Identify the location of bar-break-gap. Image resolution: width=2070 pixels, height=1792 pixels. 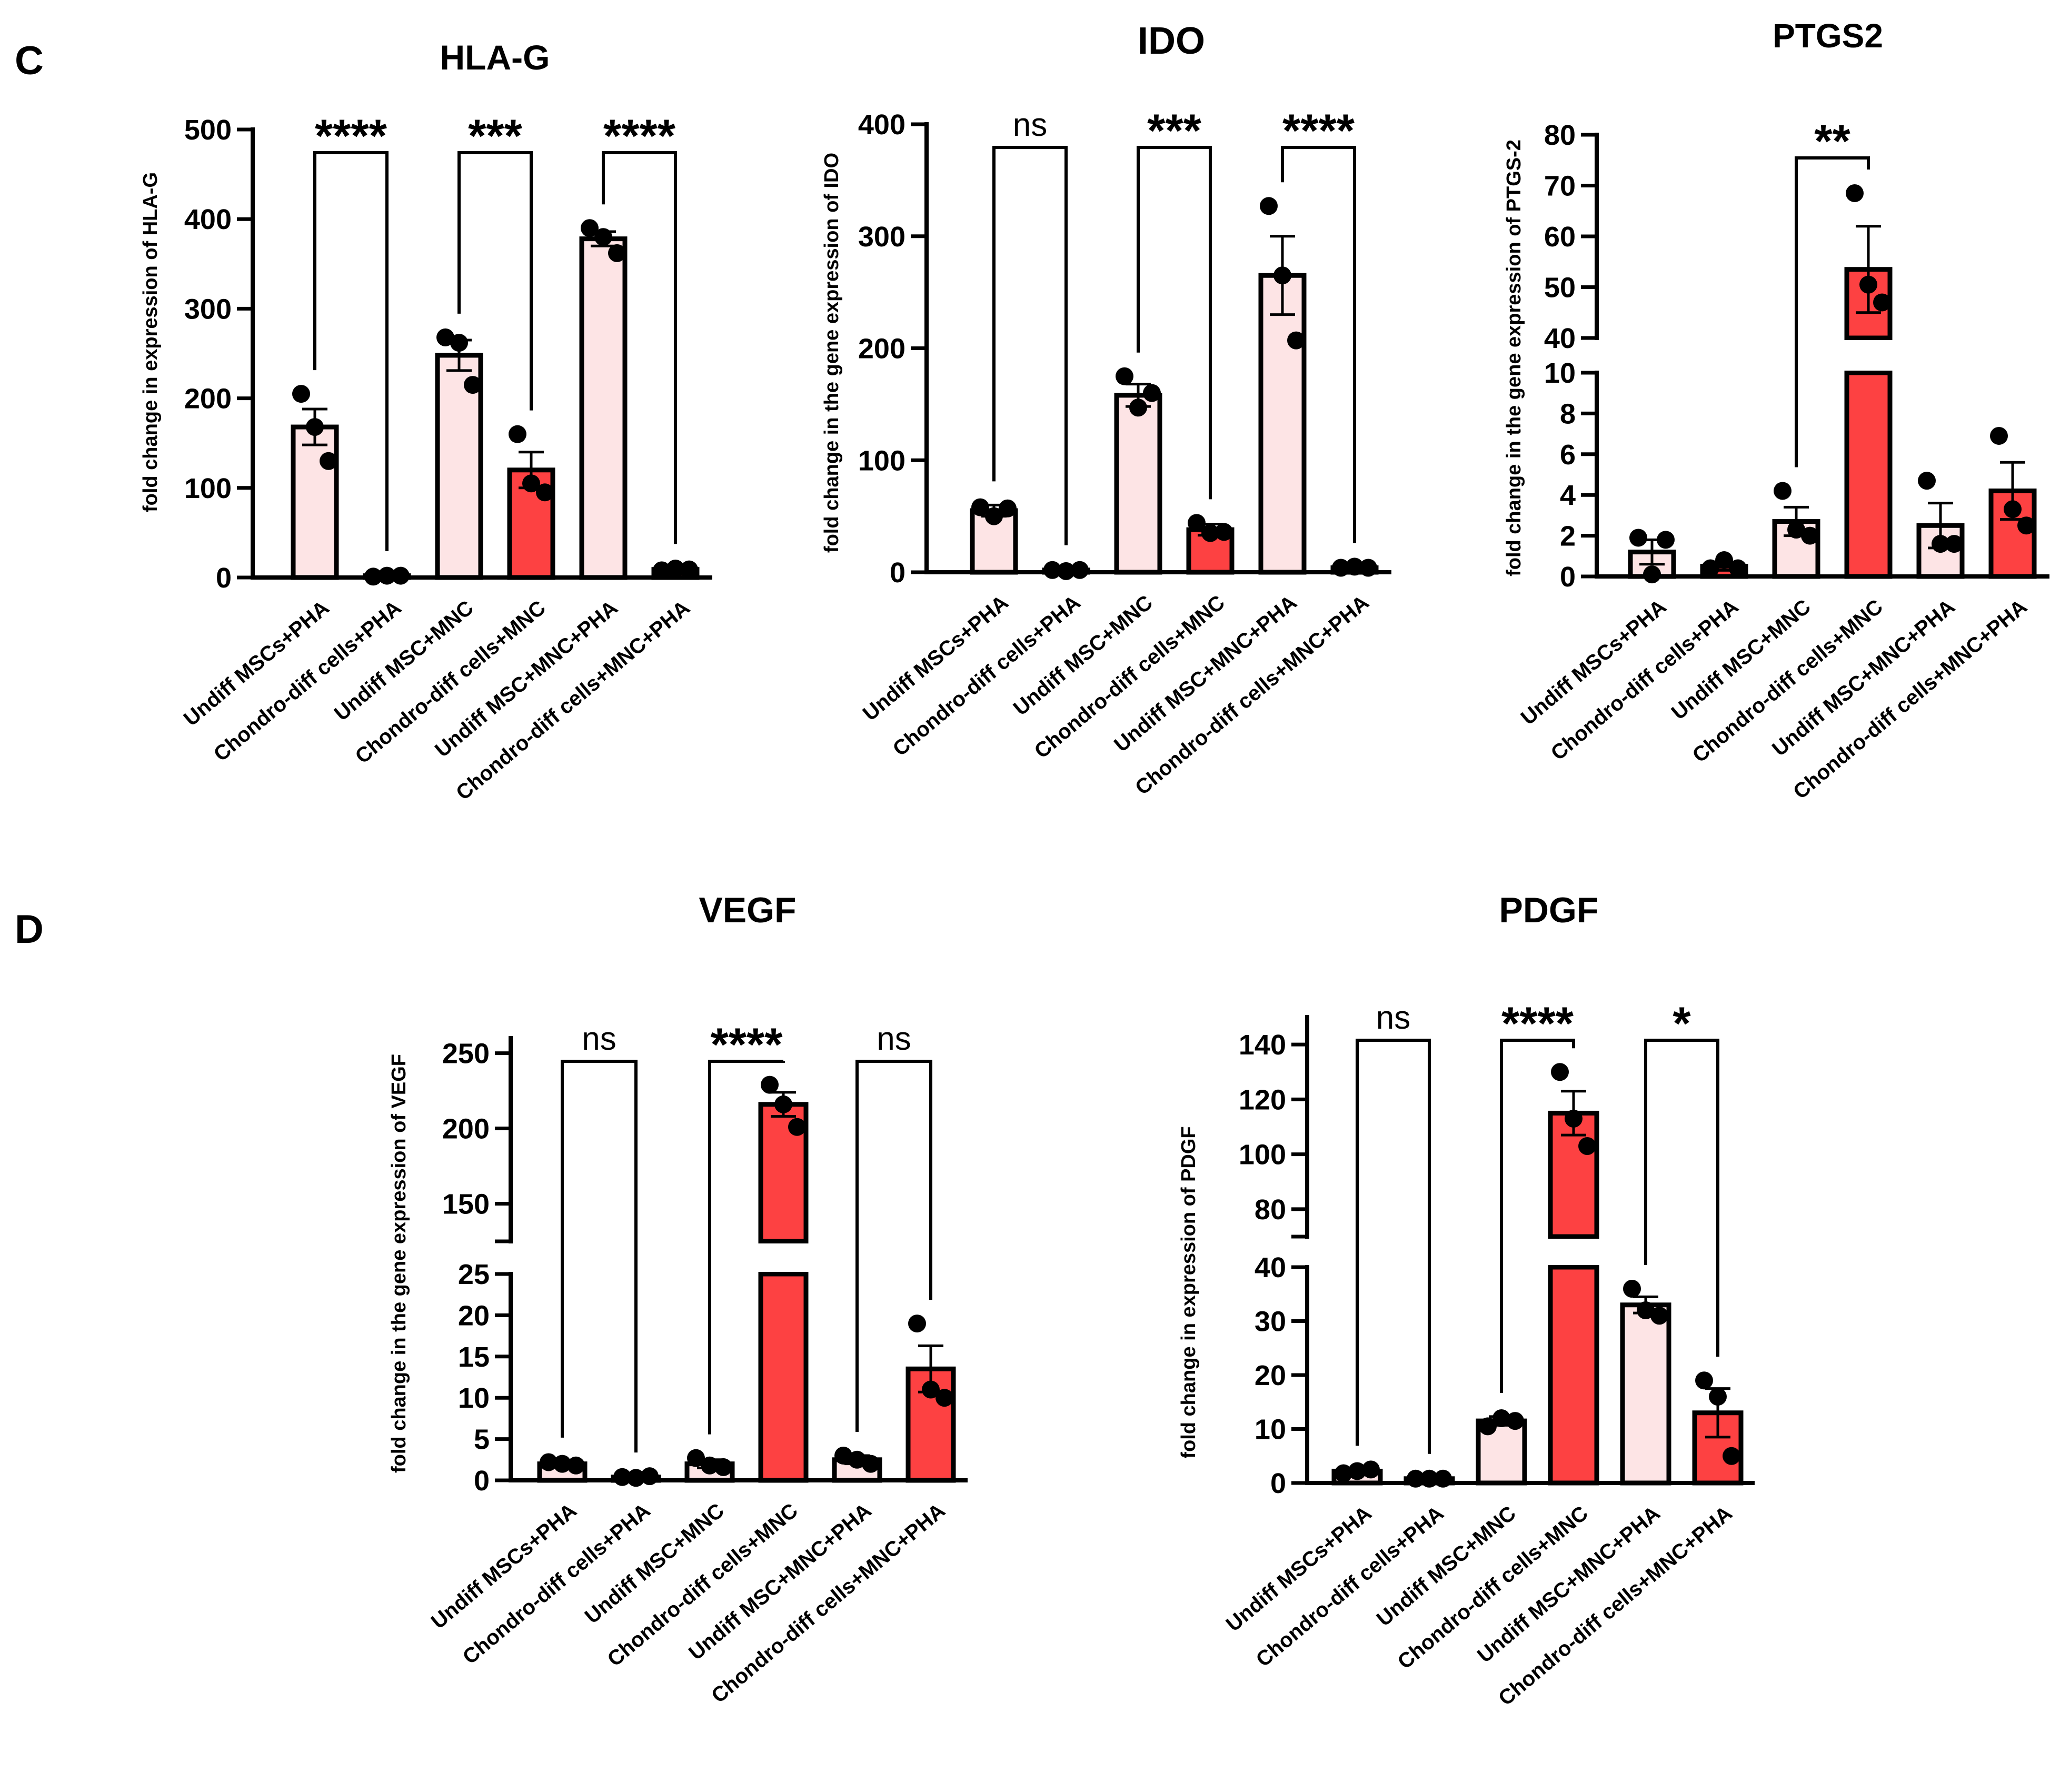
(1868, 355).